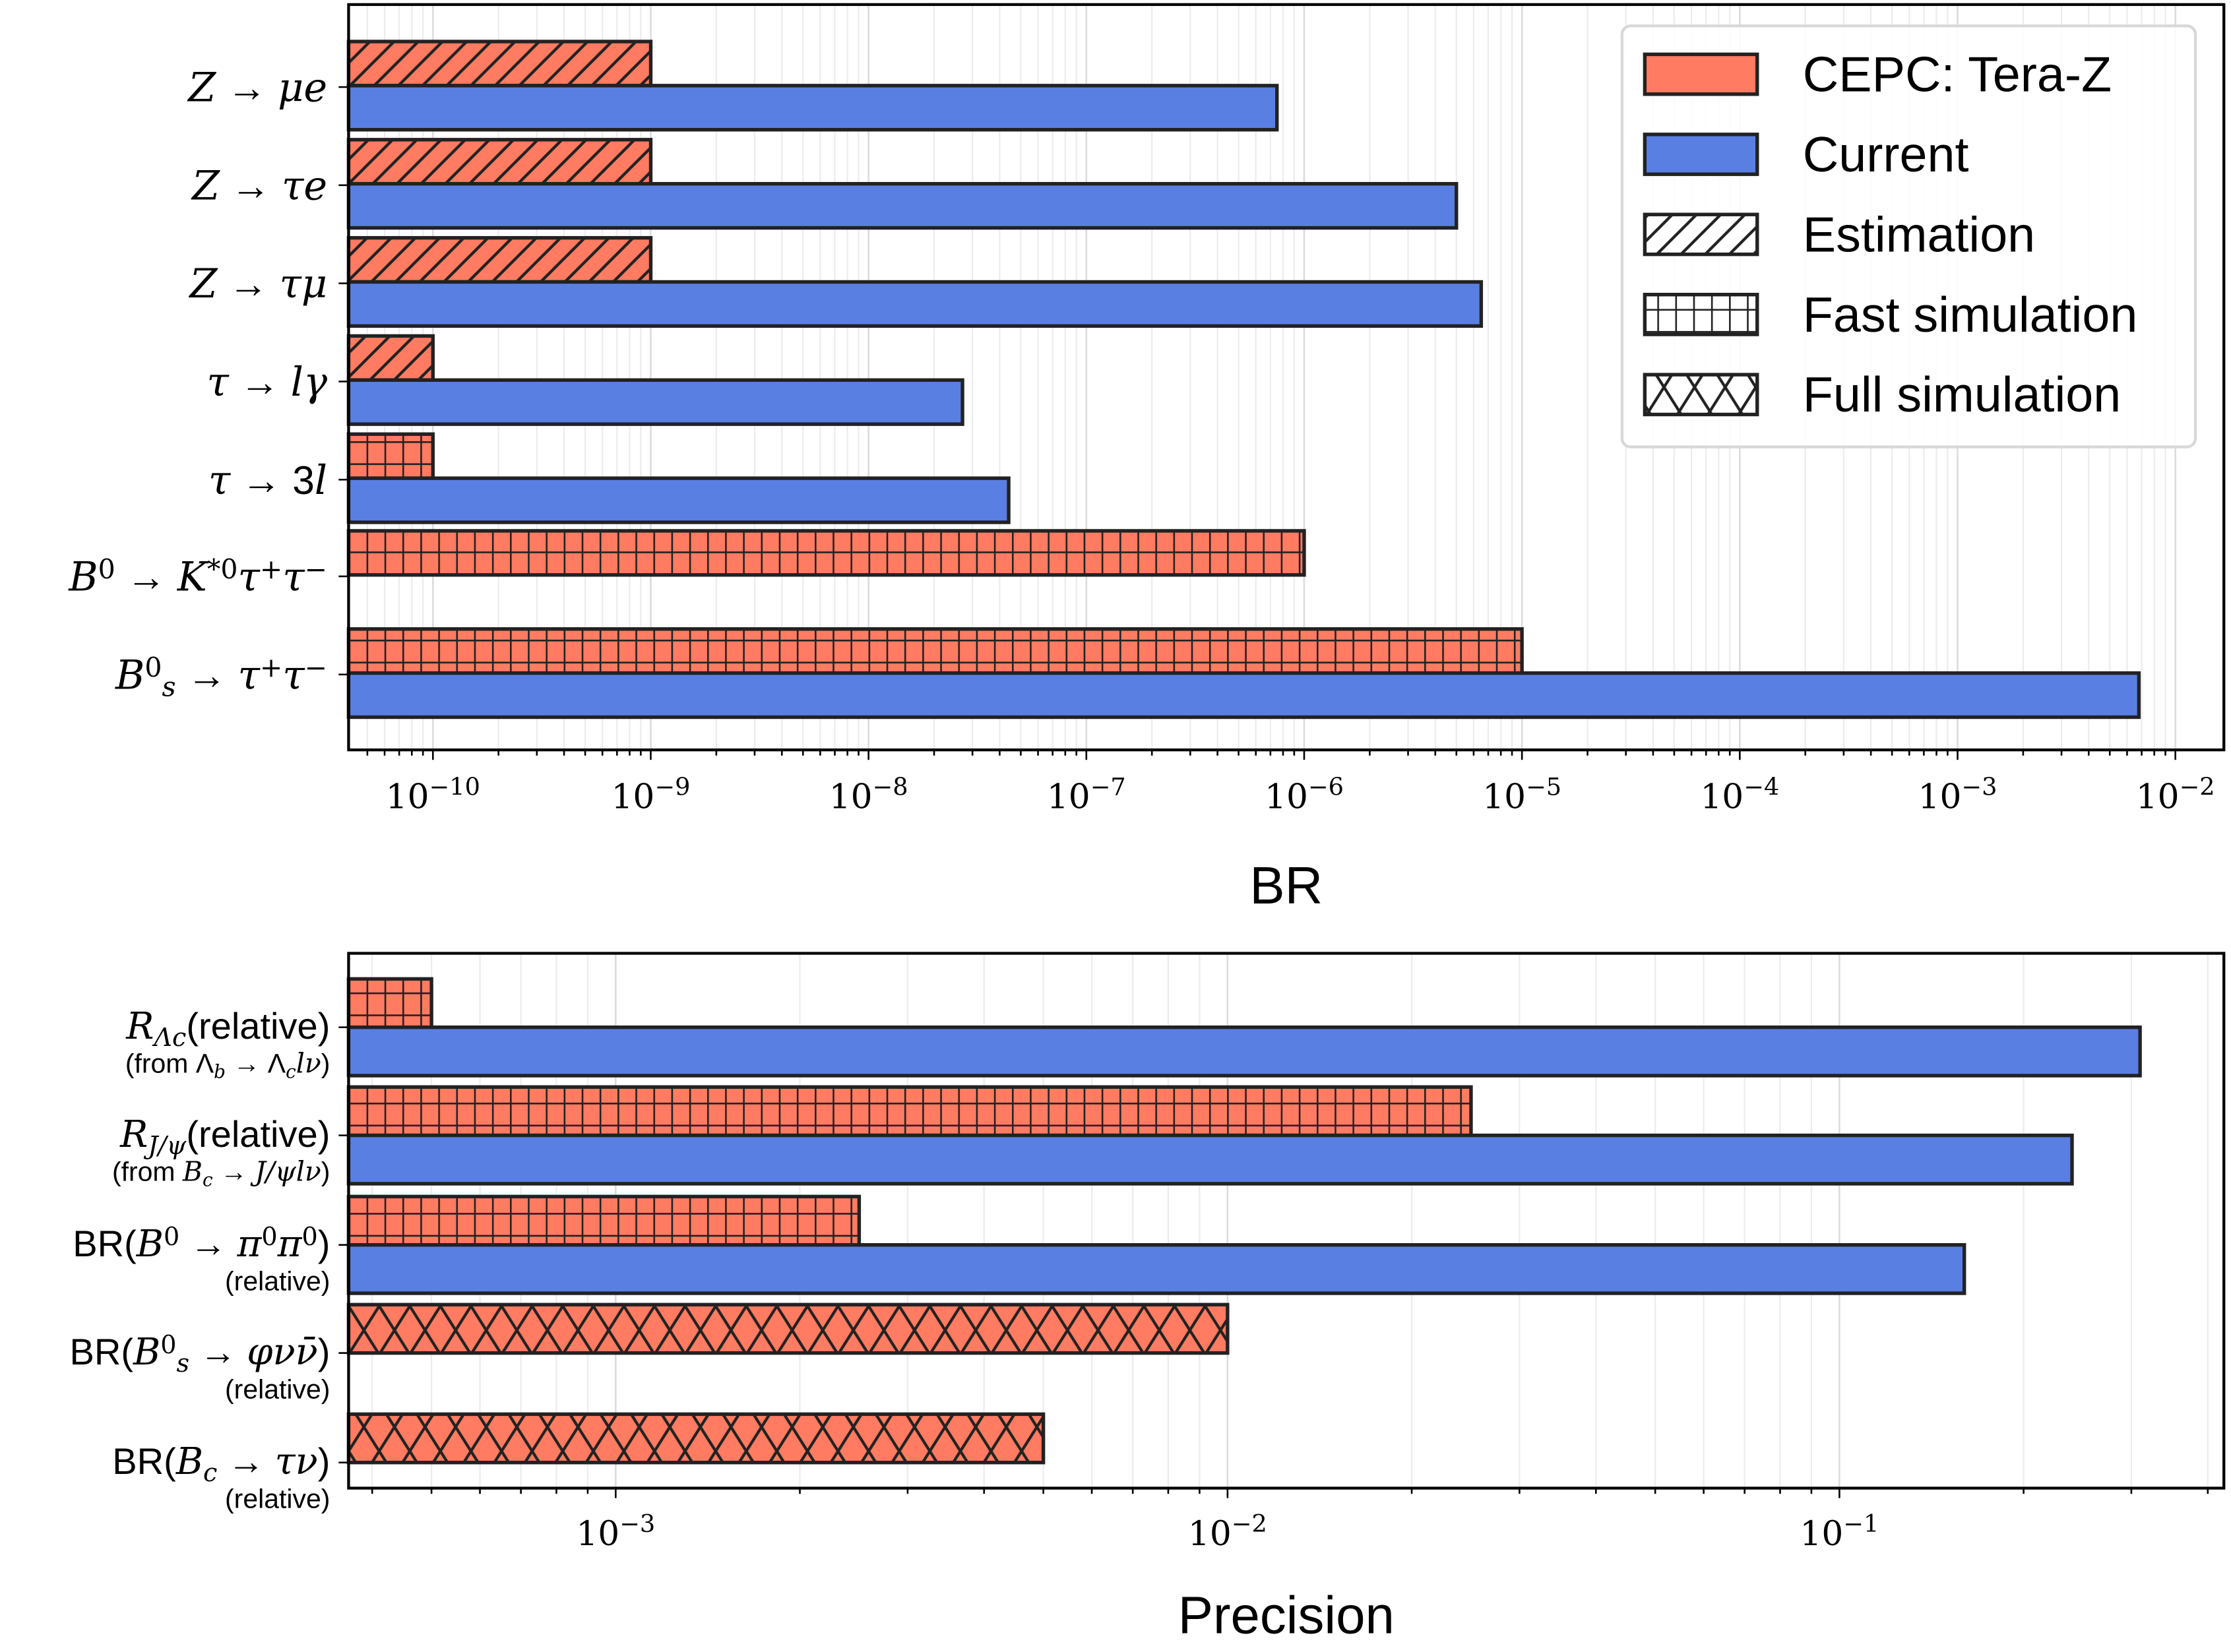 This screenshot has height=1652, width=2231. What do you see at coordinates (1761, 786) in the screenshot?
I see `tick-exponent: −4` at bounding box center [1761, 786].